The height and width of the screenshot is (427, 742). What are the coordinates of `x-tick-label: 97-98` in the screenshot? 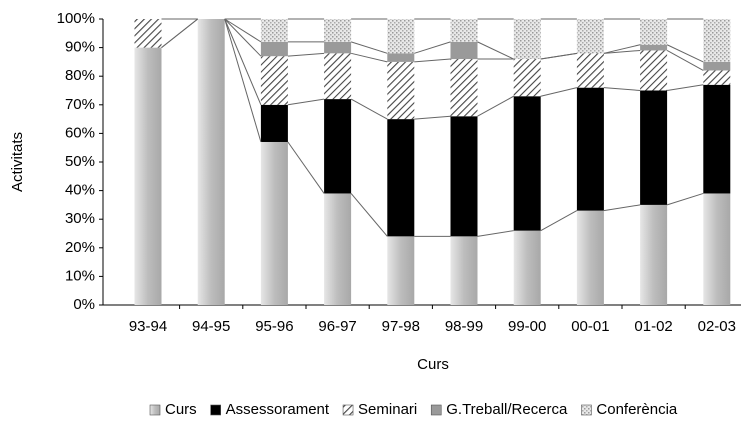 It's located at (401, 326).